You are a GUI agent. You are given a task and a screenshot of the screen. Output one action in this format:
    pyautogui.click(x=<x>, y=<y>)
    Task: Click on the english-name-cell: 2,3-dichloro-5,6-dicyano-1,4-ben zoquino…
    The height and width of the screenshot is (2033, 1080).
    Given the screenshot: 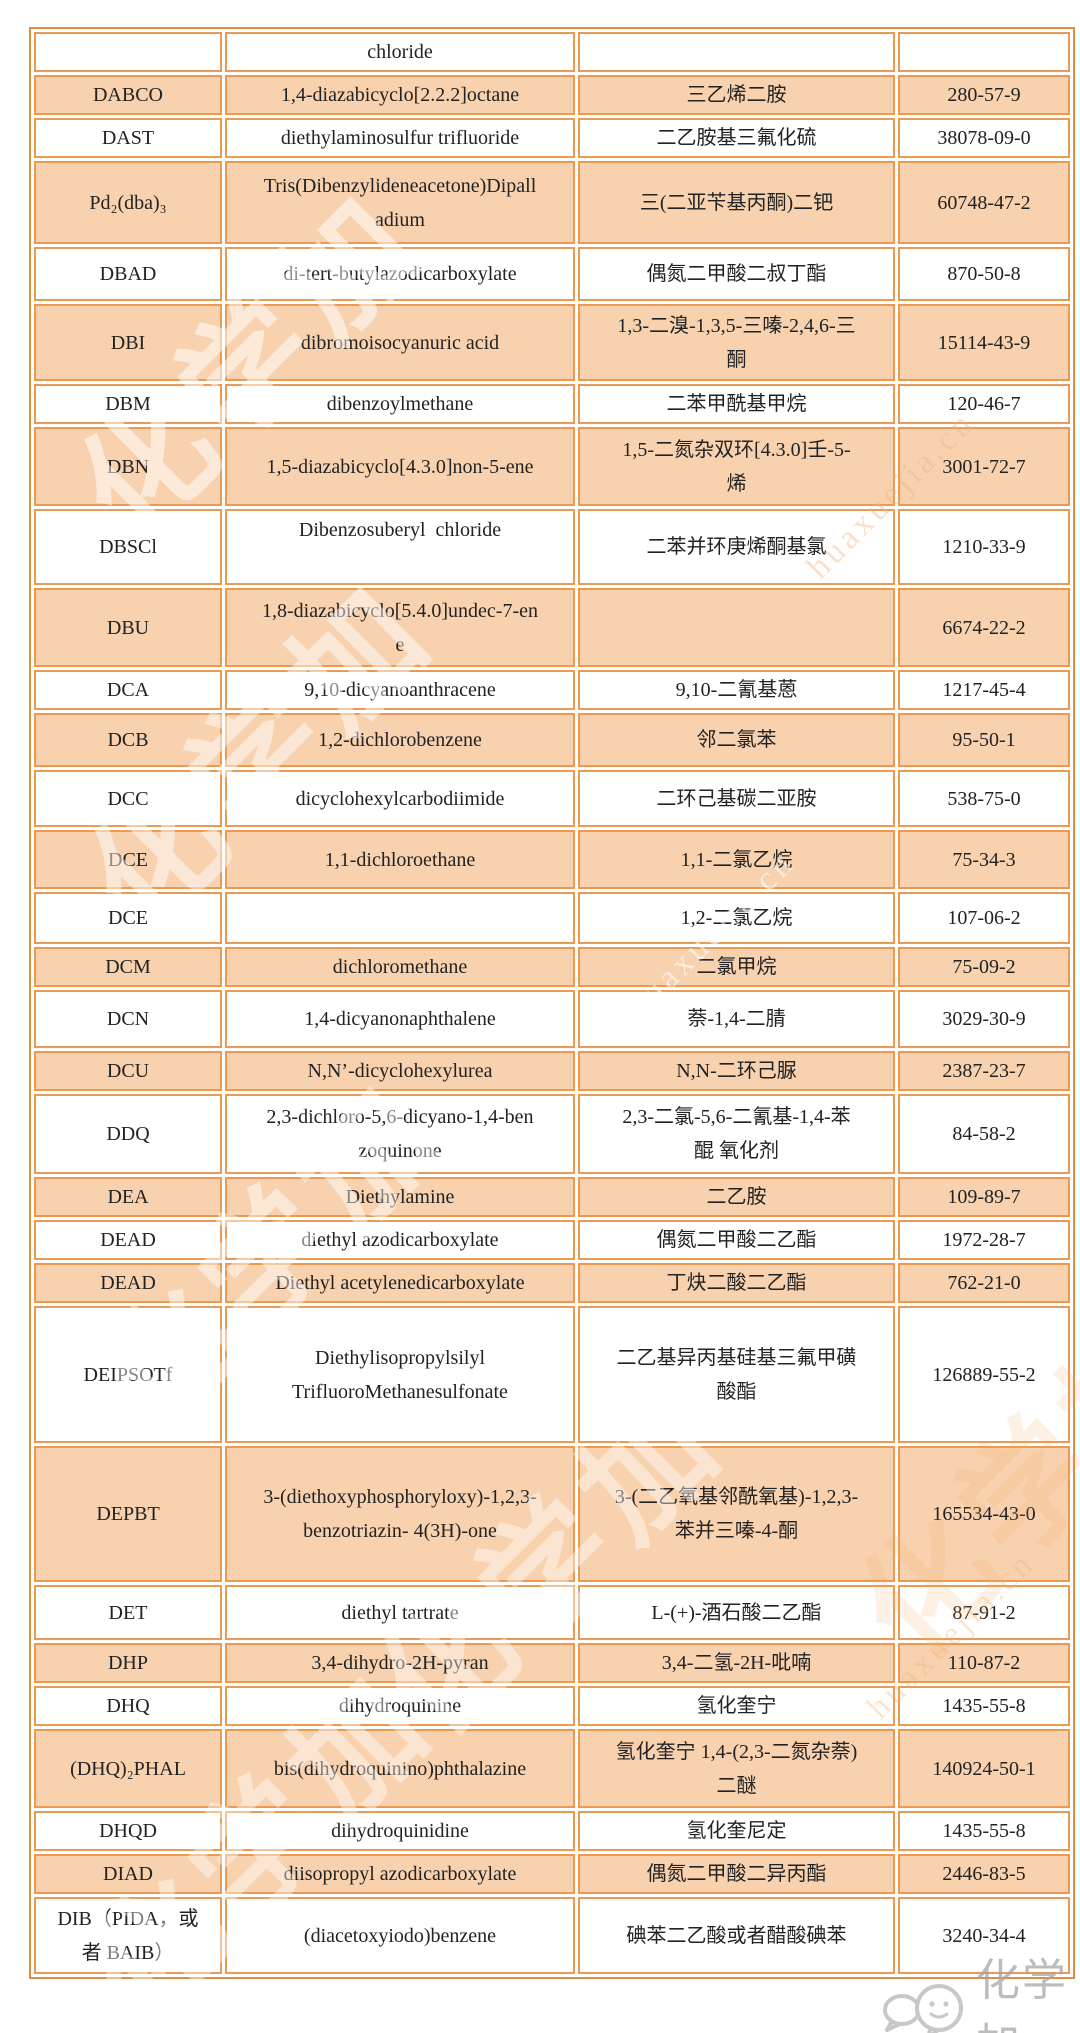 What is the action you would take?
    pyautogui.click(x=400, y=1134)
    